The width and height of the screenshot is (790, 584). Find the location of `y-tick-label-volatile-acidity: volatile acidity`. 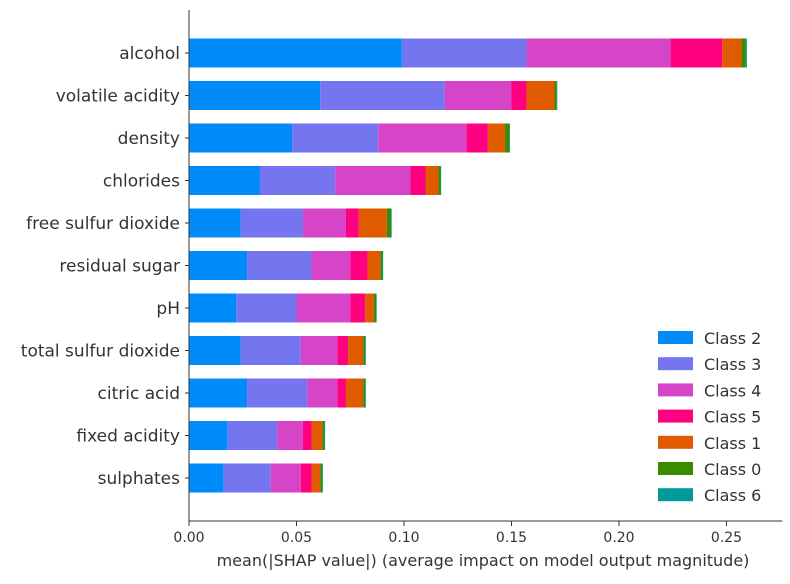

y-tick-label-volatile-acidity: volatile acidity is located at coordinates (118, 97).